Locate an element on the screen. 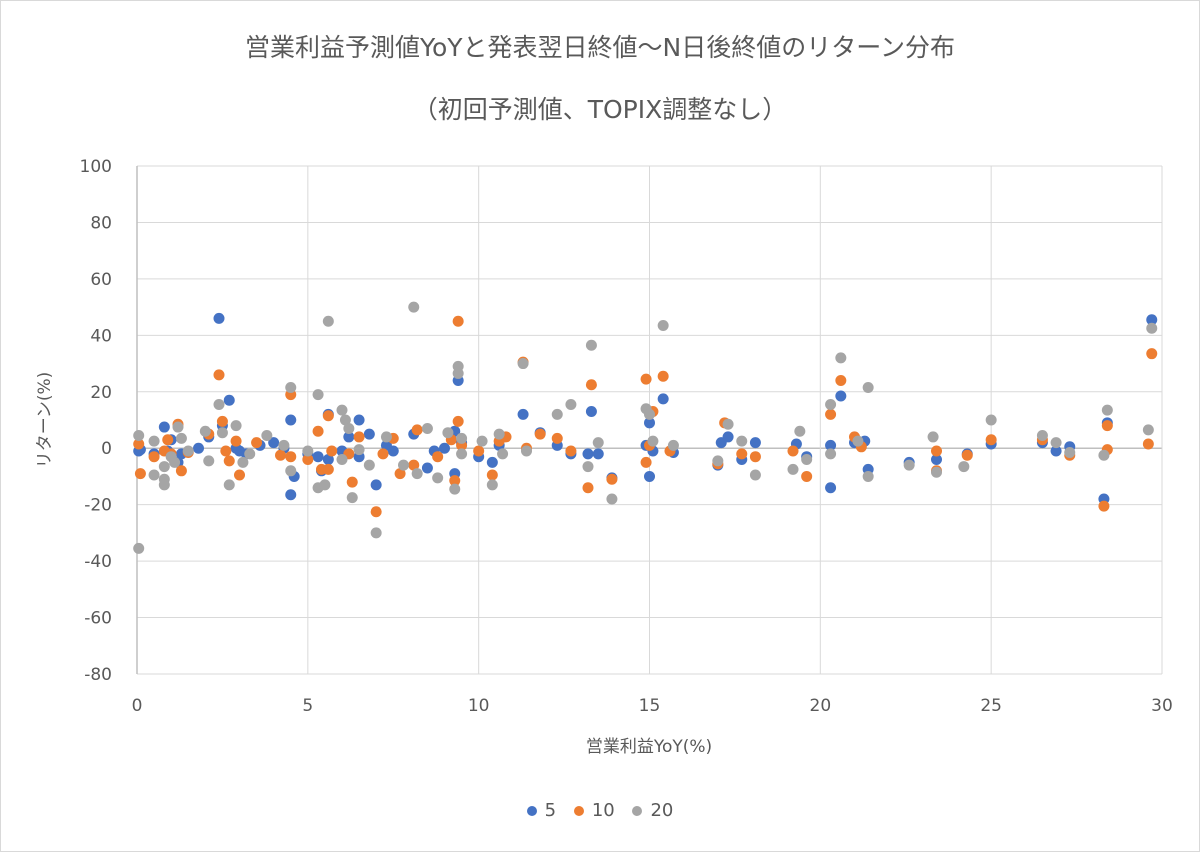 This screenshot has height=852, width=1200. x-tick-label: 25 is located at coordinates (991, 706).